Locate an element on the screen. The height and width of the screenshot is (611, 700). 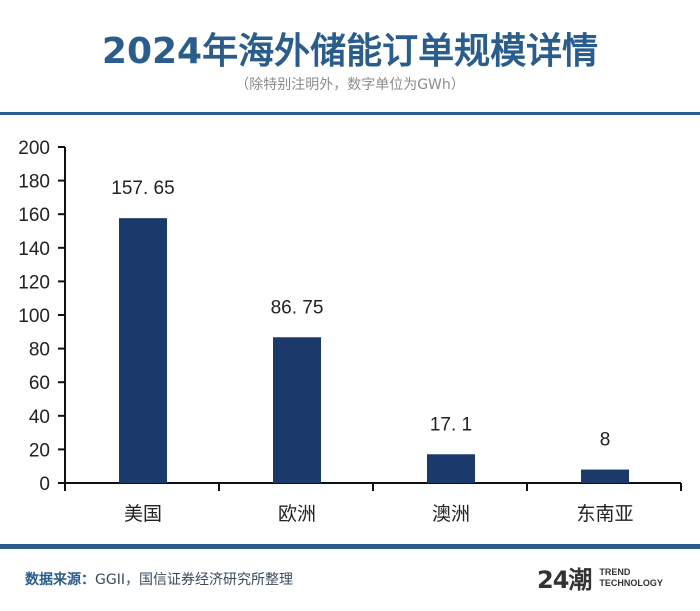
y-tick-label: 0 is located at coordinates (44, 484).